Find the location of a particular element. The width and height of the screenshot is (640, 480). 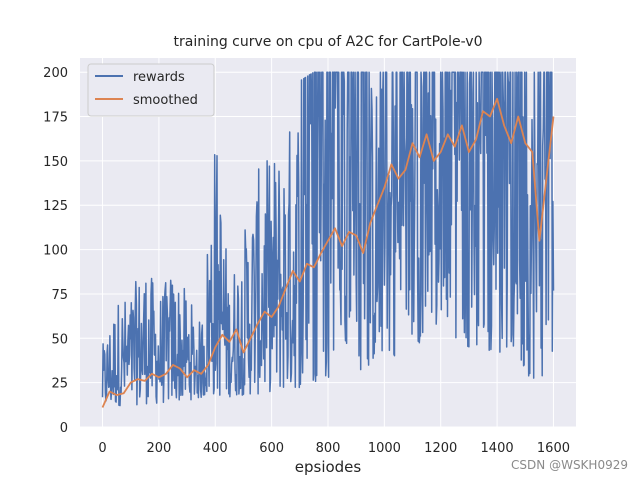

y-tick-label: 100 is located at coordinates (55, 251).